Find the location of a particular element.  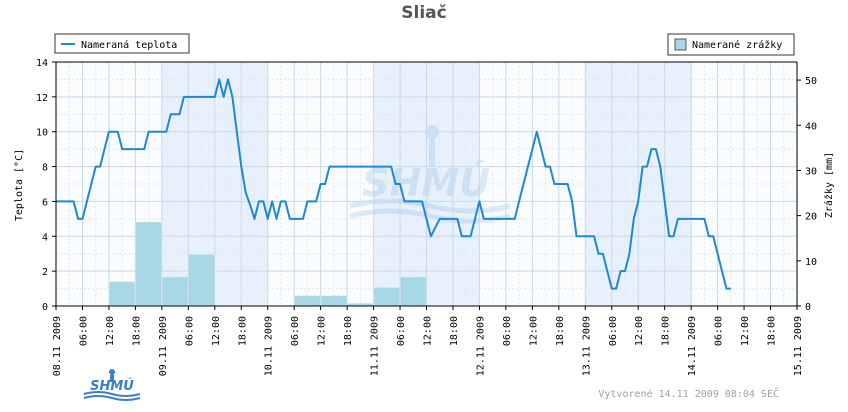

y-right-tick-label: 30 is located at coordinates (811, 171).